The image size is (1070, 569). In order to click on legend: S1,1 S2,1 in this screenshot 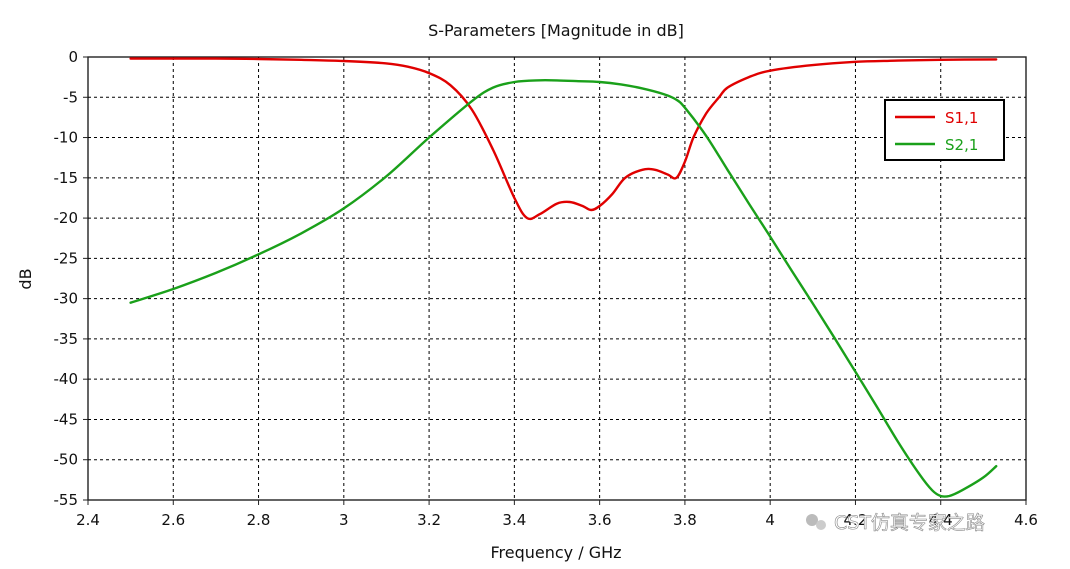, I will do `click(944, 130)`.